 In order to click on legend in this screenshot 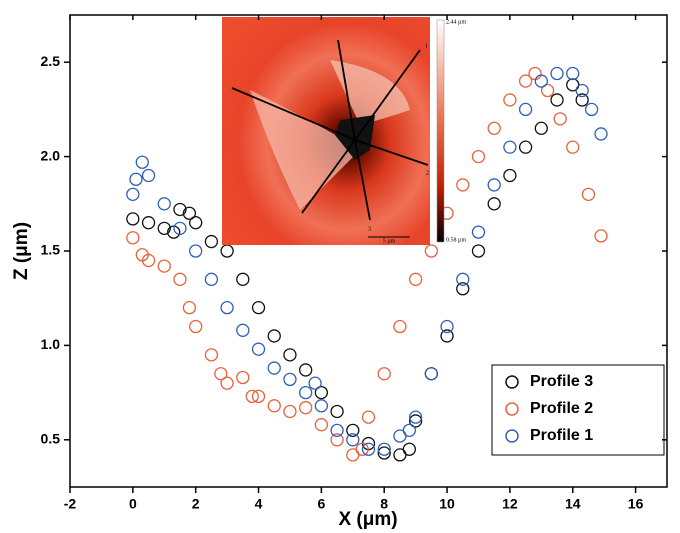, I will do `click(578, 410)`.